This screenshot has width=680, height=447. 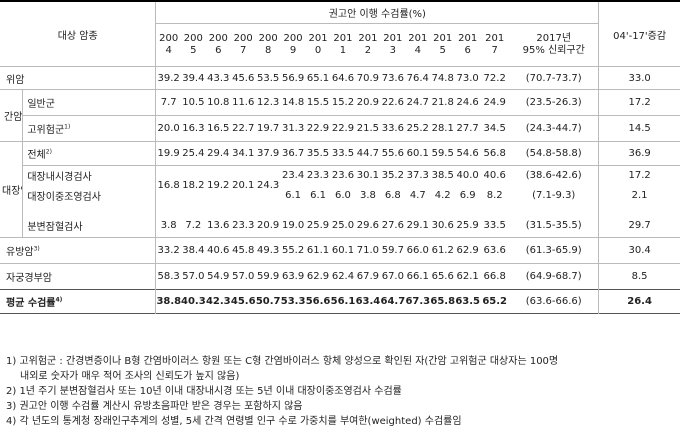 I want to click on table-cell: 62.1, so click(x=467, y=276).